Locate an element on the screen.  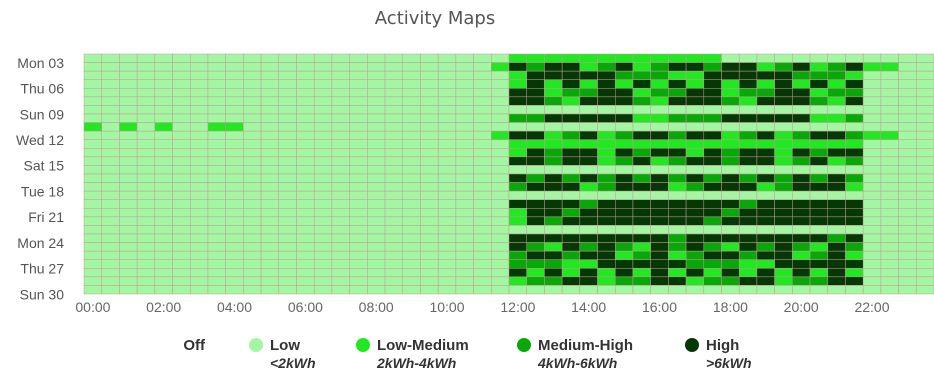
legend-item: Off is located at coordinates (194, 345).